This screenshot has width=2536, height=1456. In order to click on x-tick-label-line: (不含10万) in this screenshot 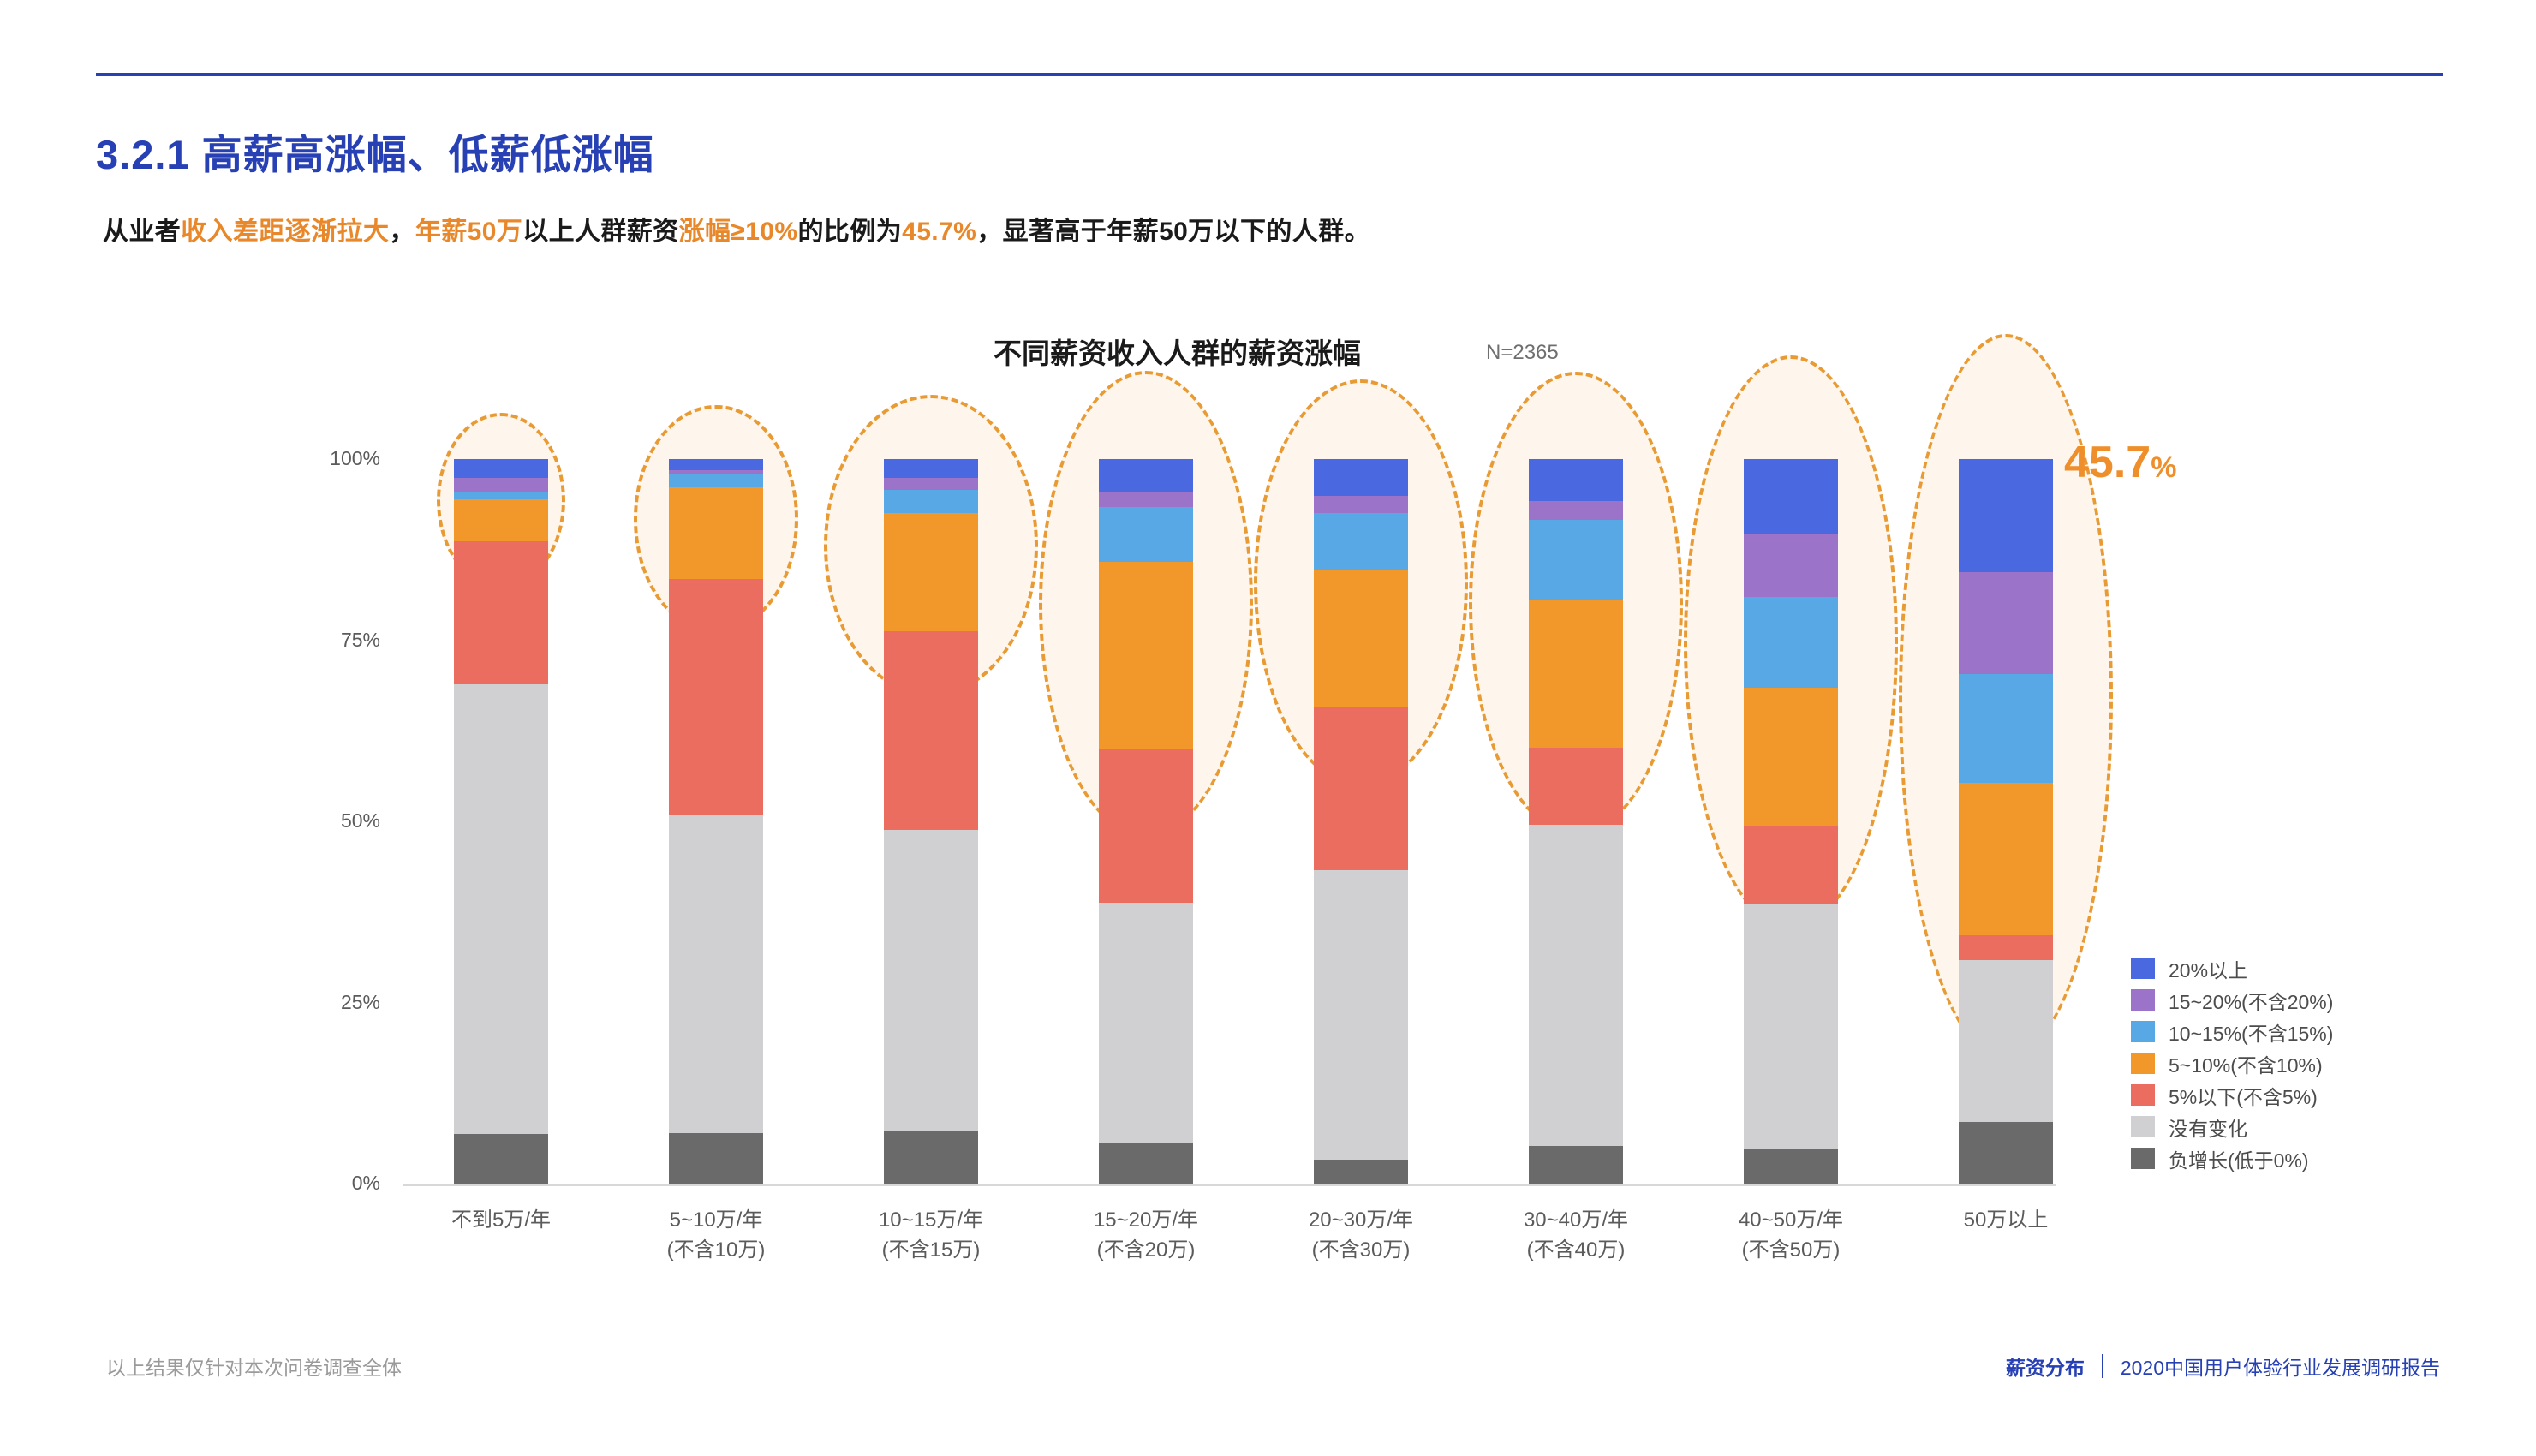, I will do `click(716, 1250)`.